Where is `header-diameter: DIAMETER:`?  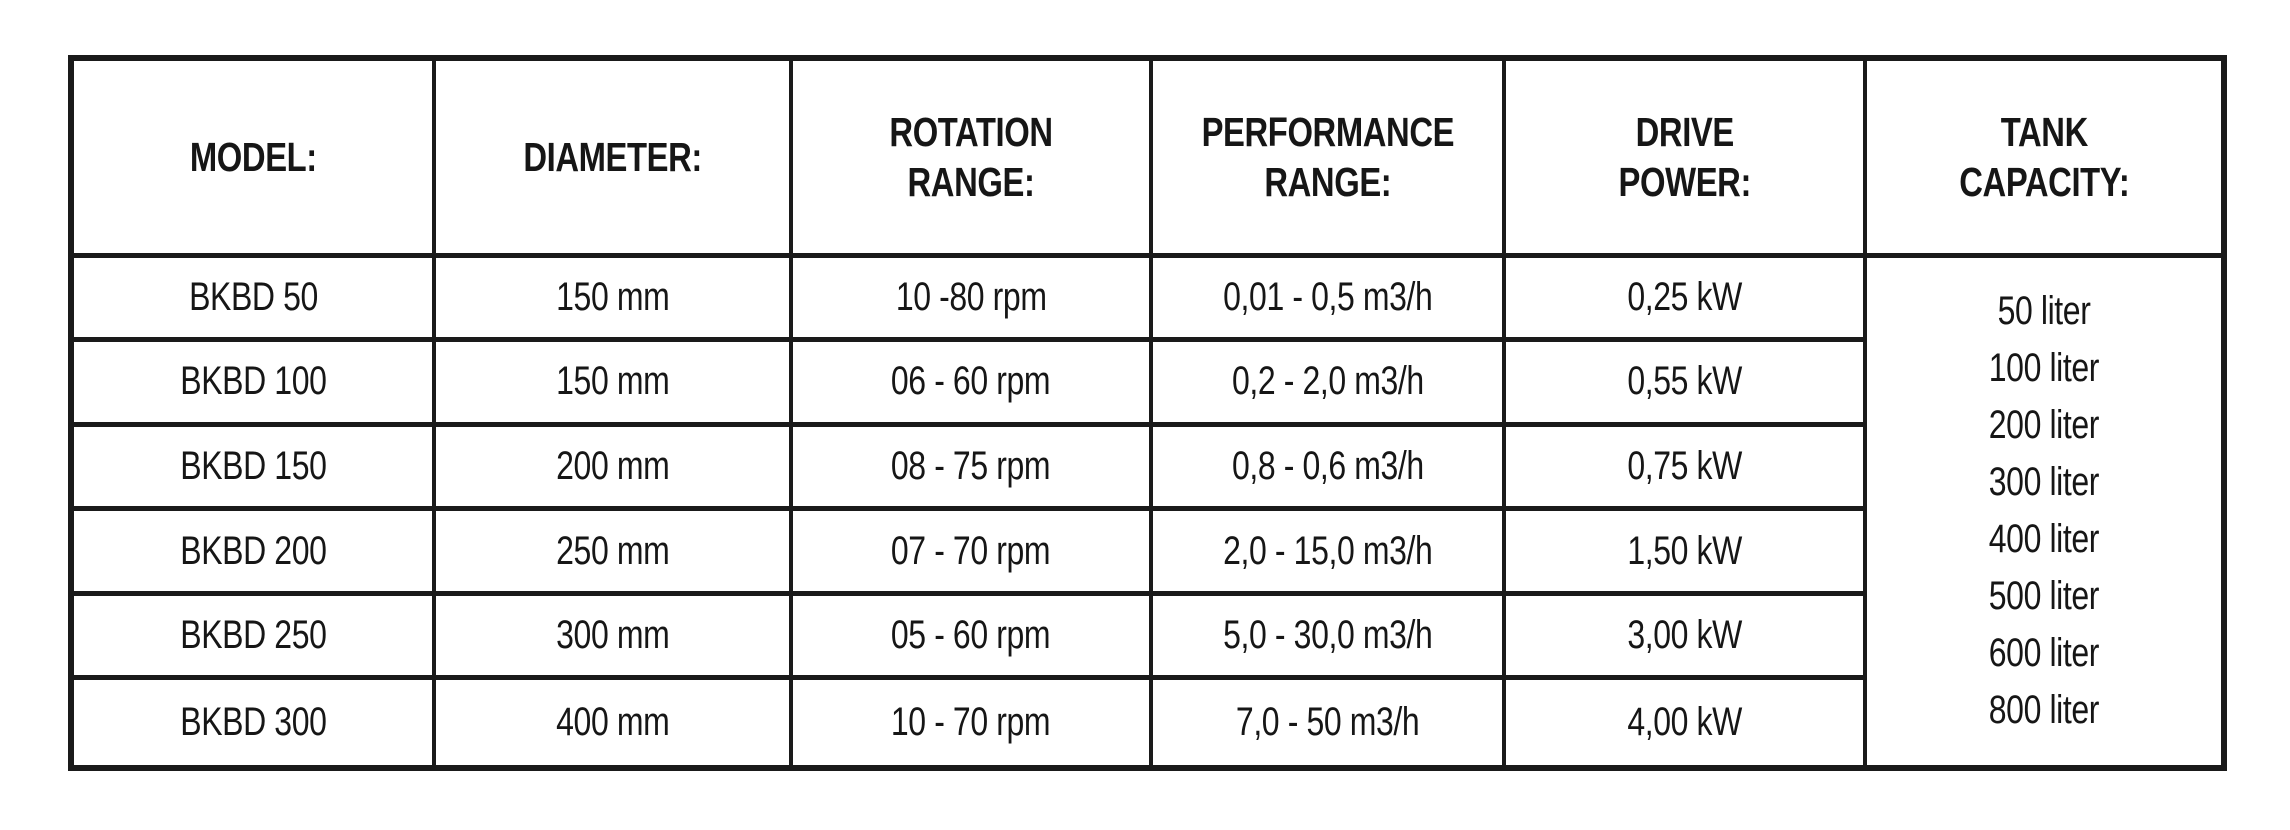 header-diameter: DIAMETER: is located at coordinates (614, 159).